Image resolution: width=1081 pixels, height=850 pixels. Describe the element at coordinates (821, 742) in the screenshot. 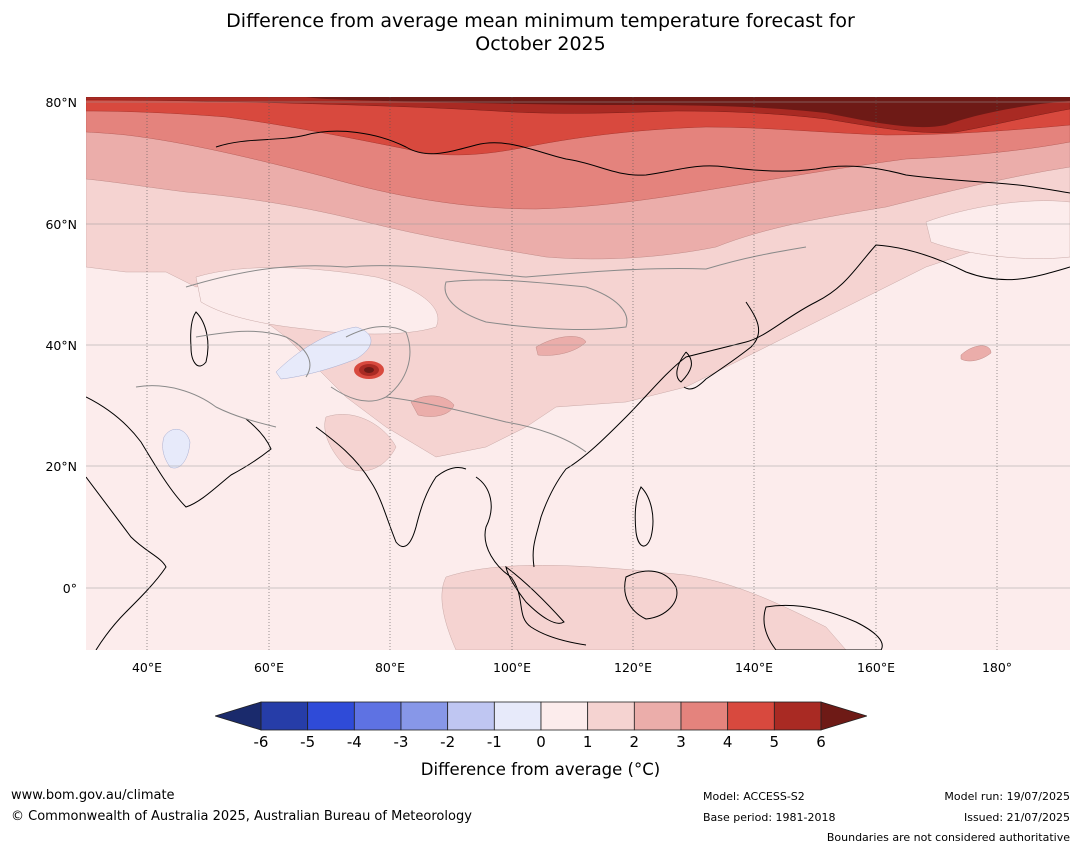

I see `colorbar-tick-label: 6` at that location.